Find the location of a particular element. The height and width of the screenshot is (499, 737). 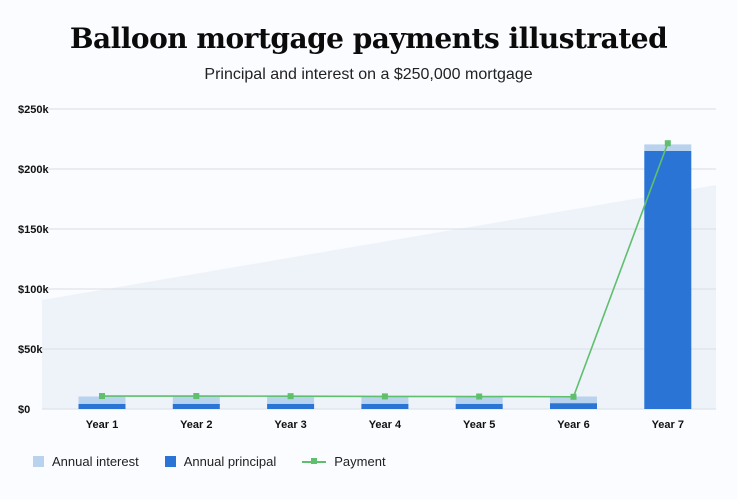

x-tick-label: Year 1 is located at coordinates (102, 425).